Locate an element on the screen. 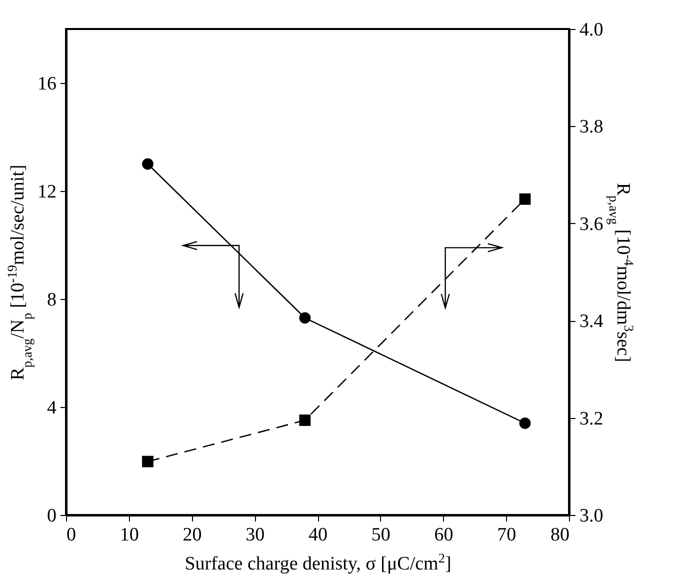  y-tick-label: 0 is located at coordinates (51, 516).